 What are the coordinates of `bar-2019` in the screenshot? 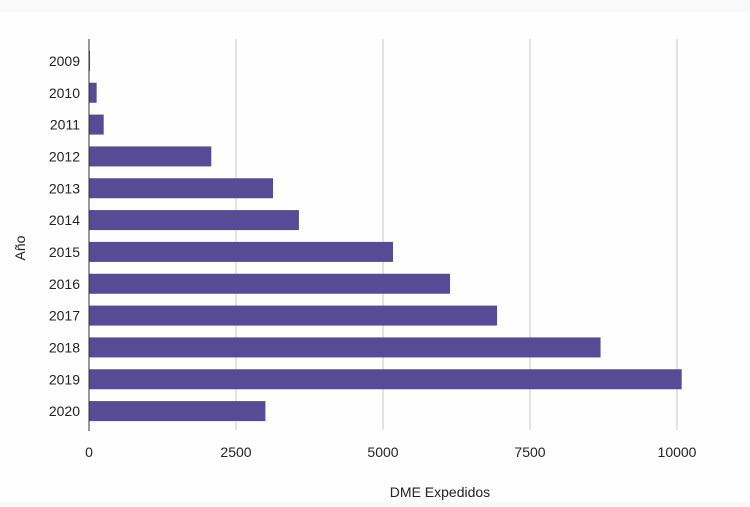 It's located at (385, 379).